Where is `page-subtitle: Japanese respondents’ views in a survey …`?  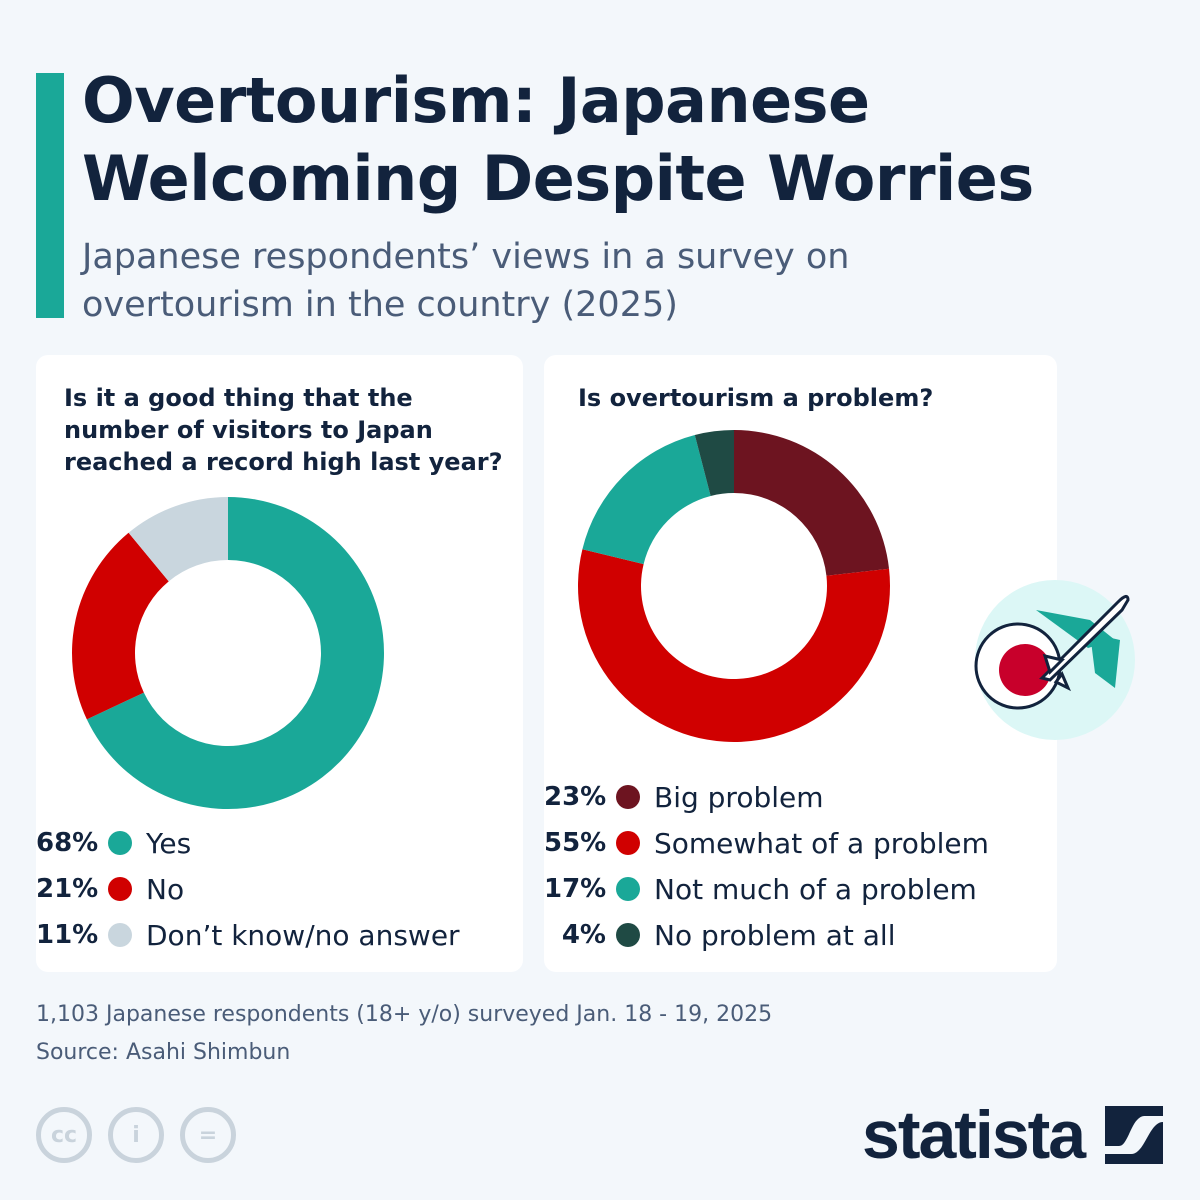
page-subtitle: Japanese respondents’ views in a survey … is located at coordinates (466, 281).